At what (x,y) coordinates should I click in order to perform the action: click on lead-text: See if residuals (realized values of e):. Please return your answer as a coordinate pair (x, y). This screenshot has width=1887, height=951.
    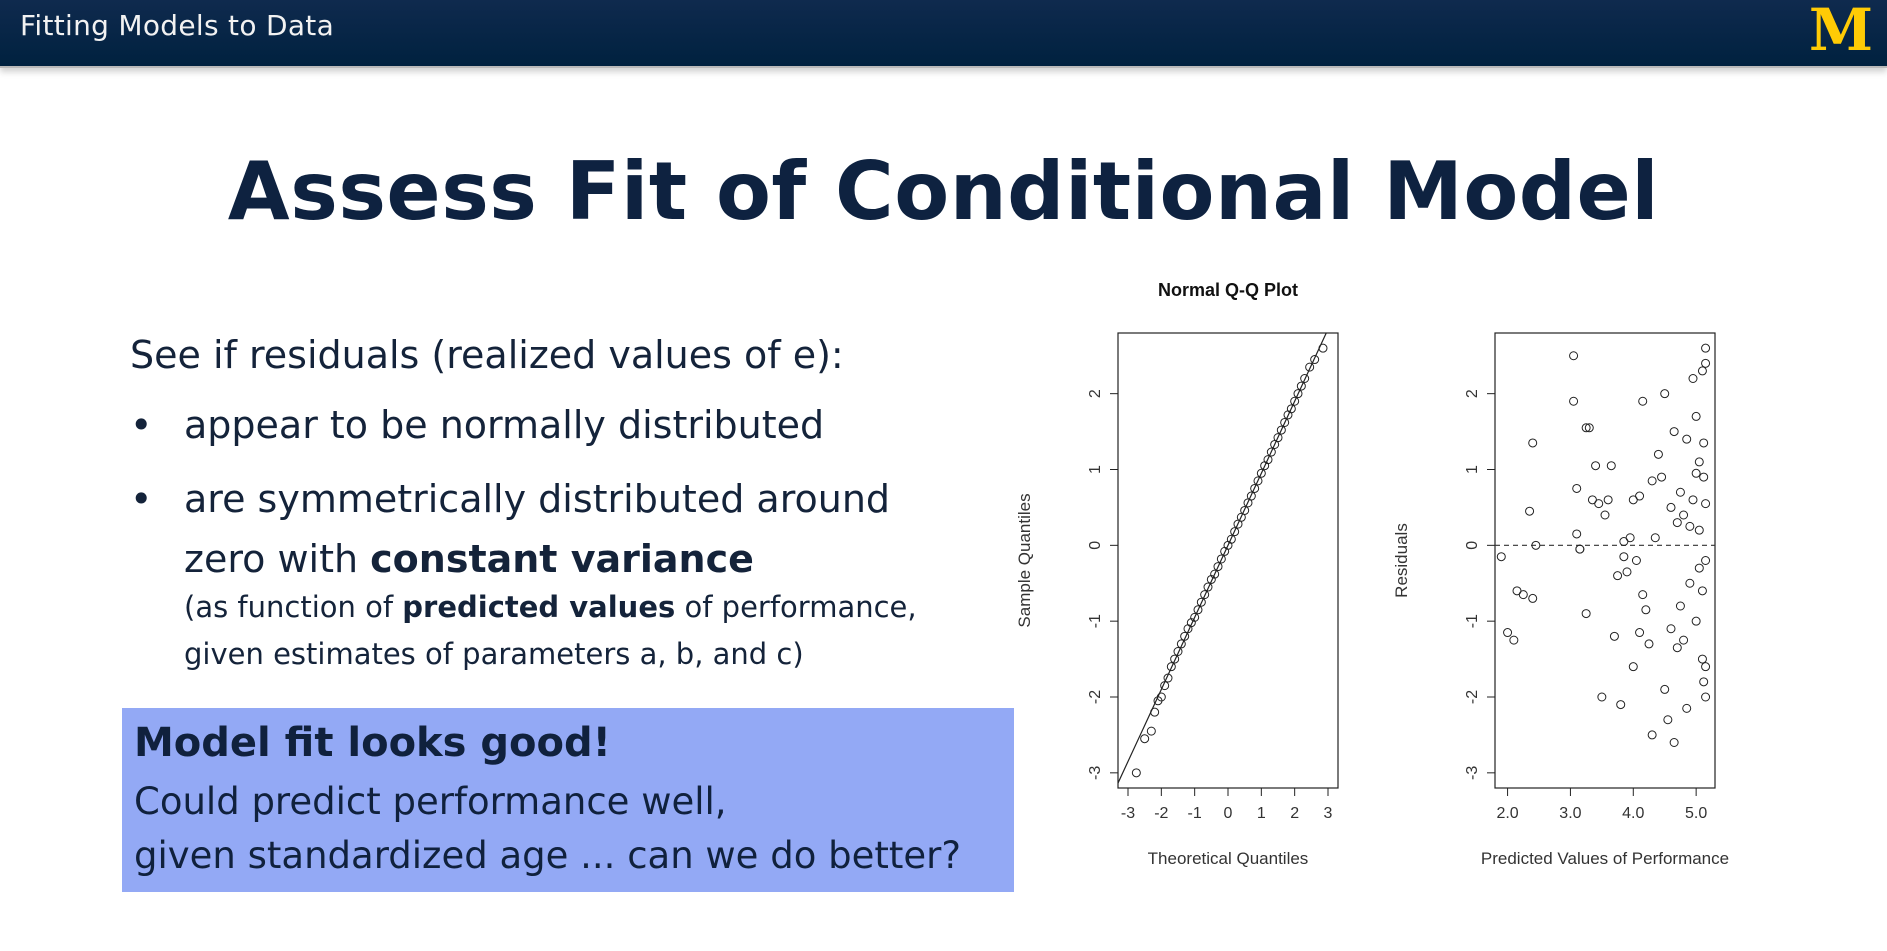
    Looking at the image, I should click on (487, 355).